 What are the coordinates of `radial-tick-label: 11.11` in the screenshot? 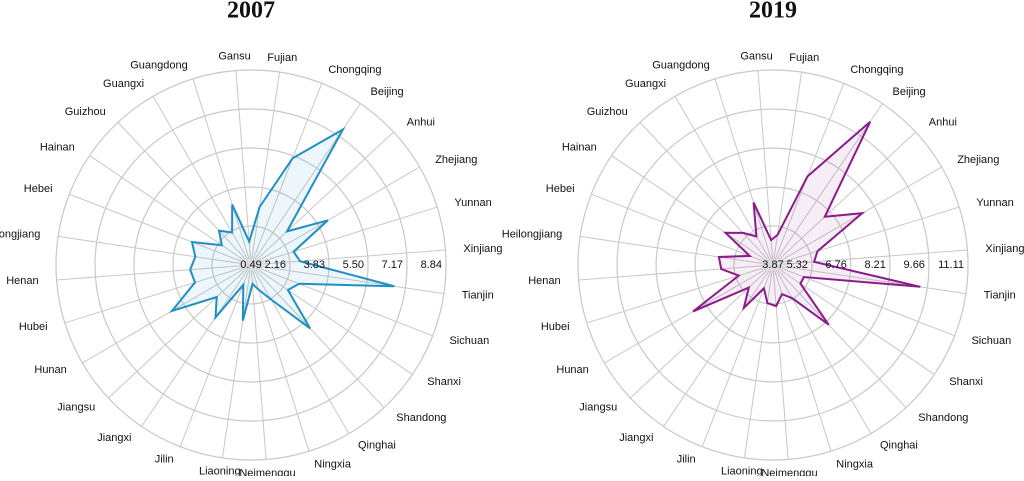 It's located at (951, 265).